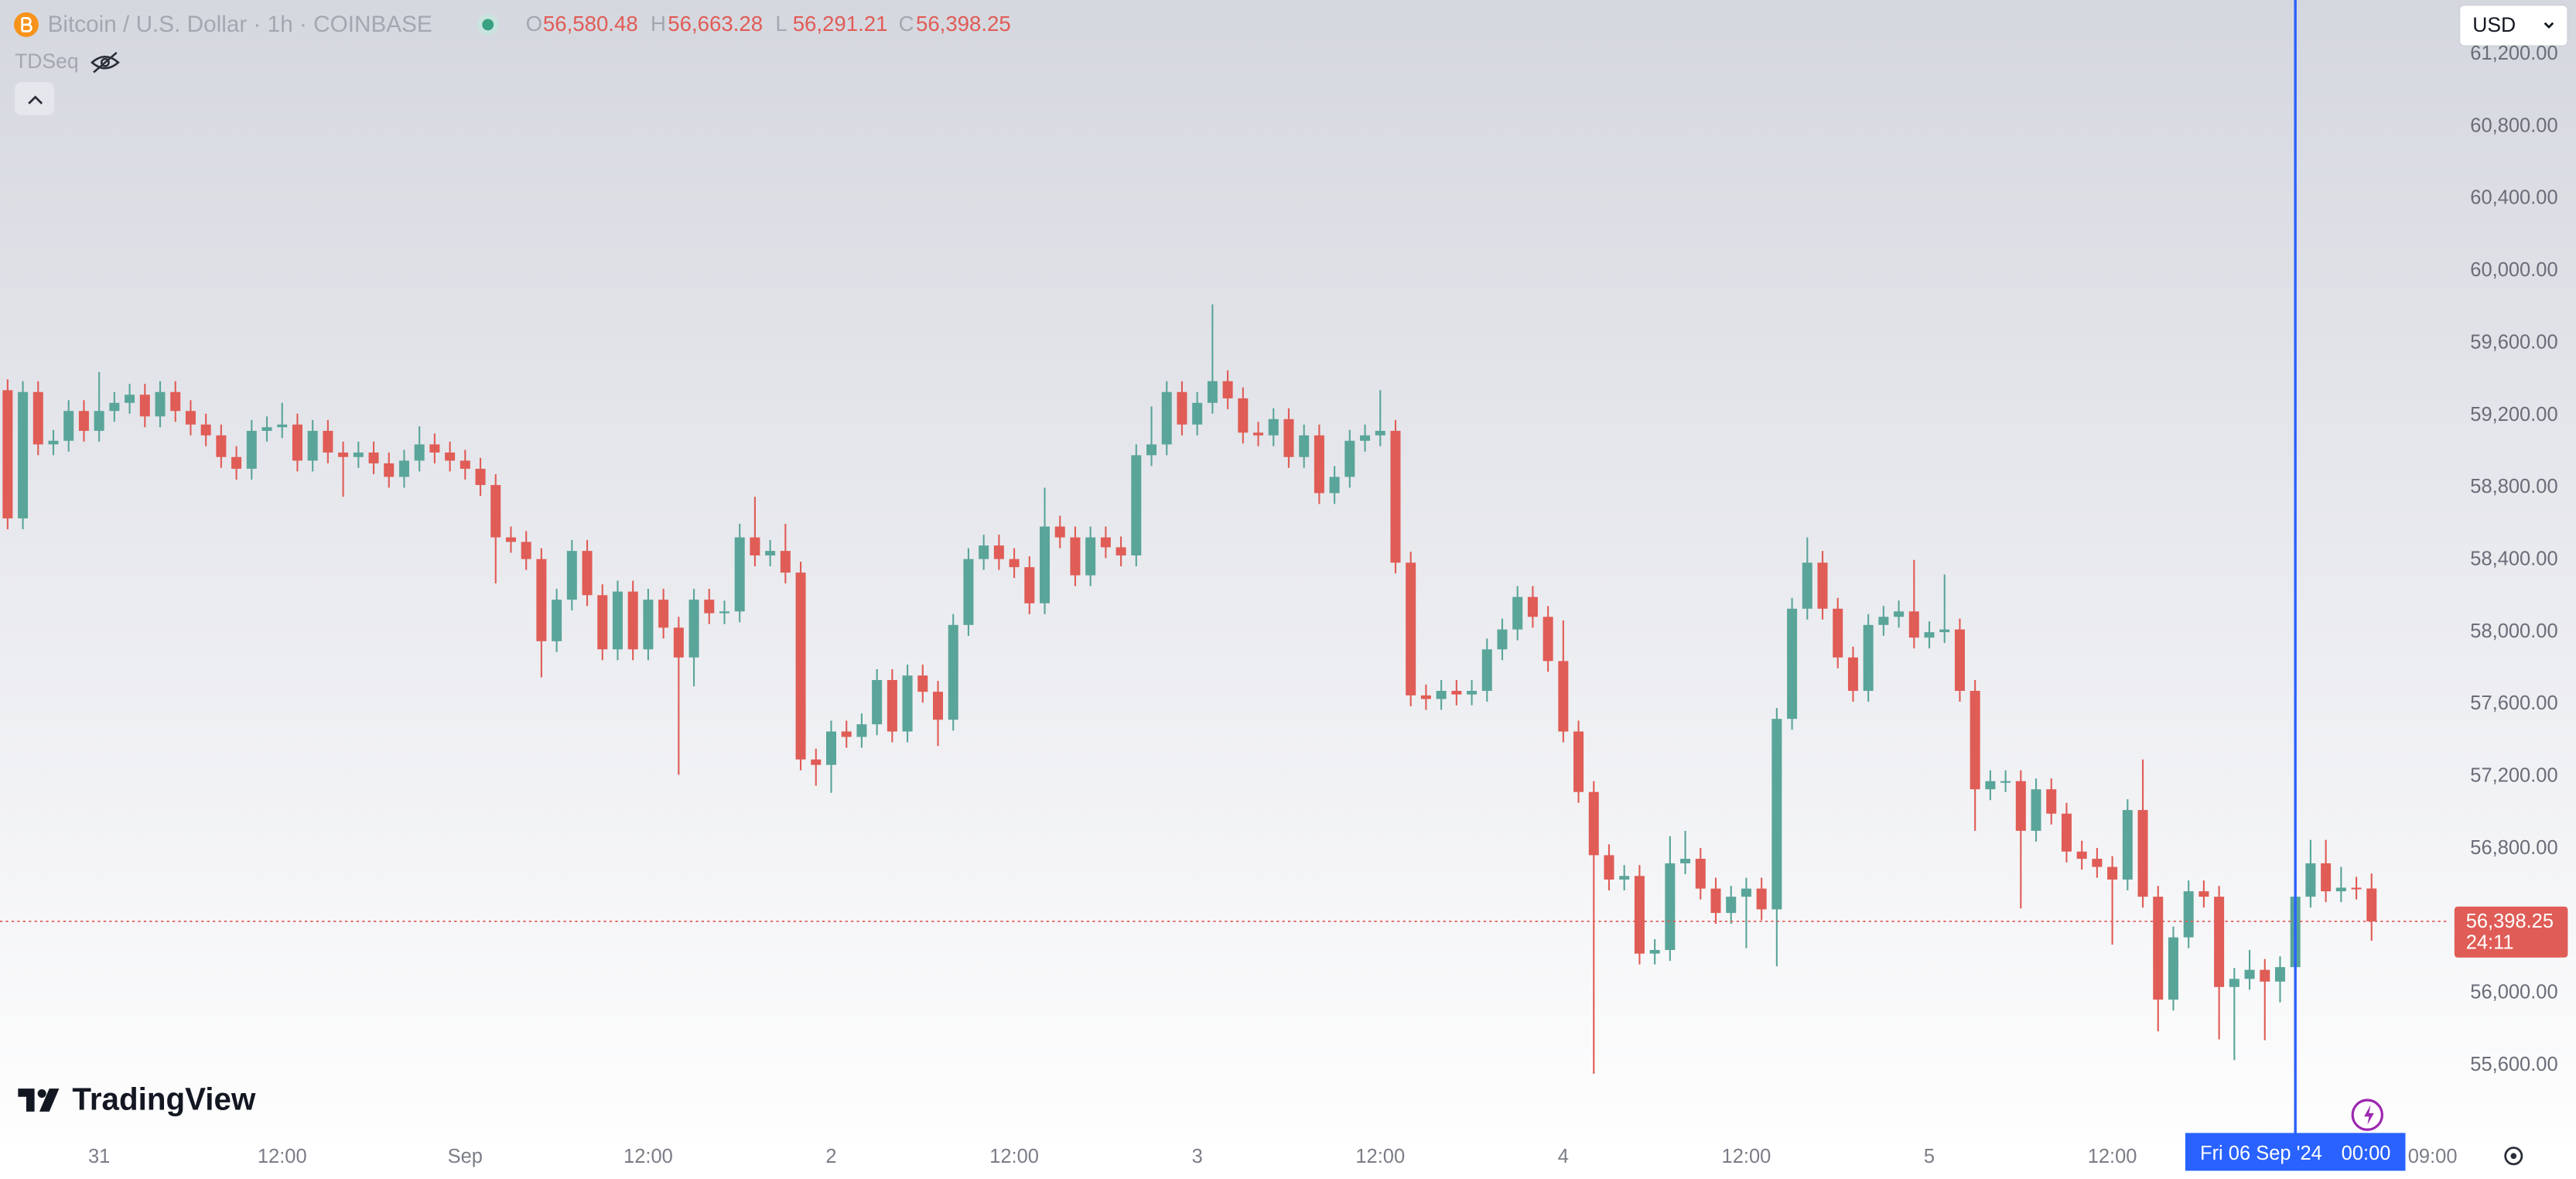 The image size is (2576, 1179). What do you see at coordinates (2490, 942) in the screenshot?
I see `countdown-label: 24:11` at bounding box center [2490, 942].